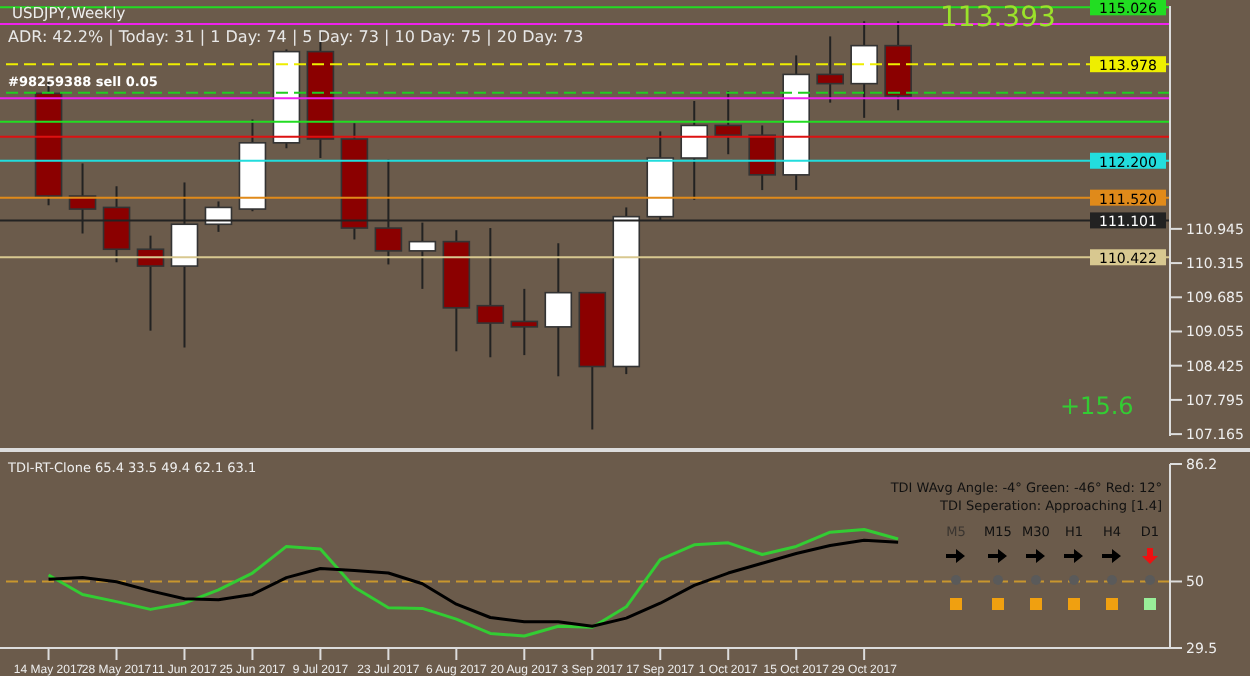 The height and width of the screenshot is (676, 1250). Describe the element at coordinates (1097, 406) in the screenshot. I see `annotation: +15.6` at that location.